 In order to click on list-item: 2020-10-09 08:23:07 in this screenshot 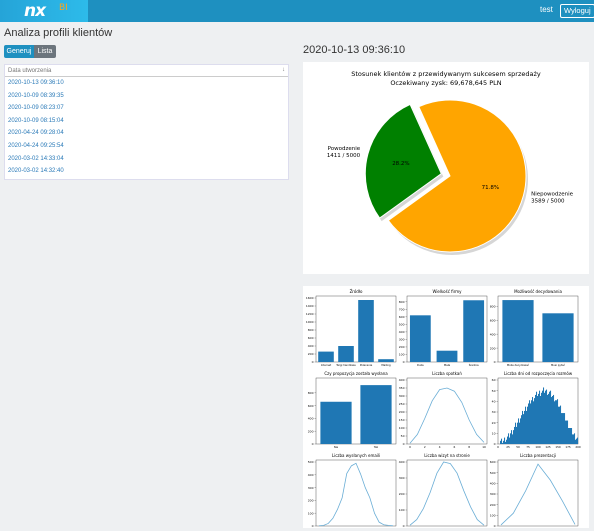, I will do `click(36, 108)`.